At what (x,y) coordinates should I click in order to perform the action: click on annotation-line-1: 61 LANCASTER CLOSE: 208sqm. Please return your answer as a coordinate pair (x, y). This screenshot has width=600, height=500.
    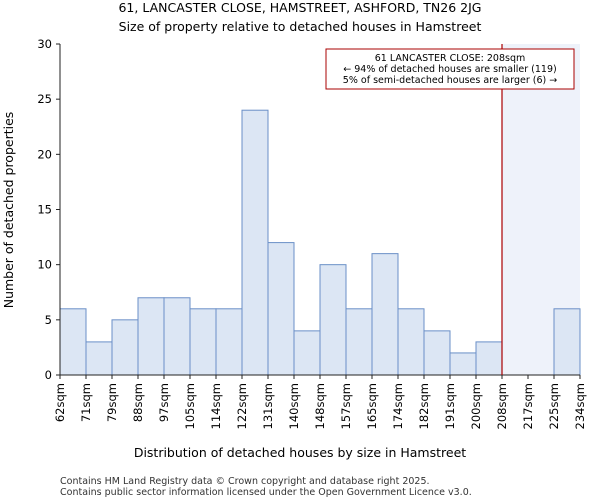
    Looking at the image, I should click on (450, 58).